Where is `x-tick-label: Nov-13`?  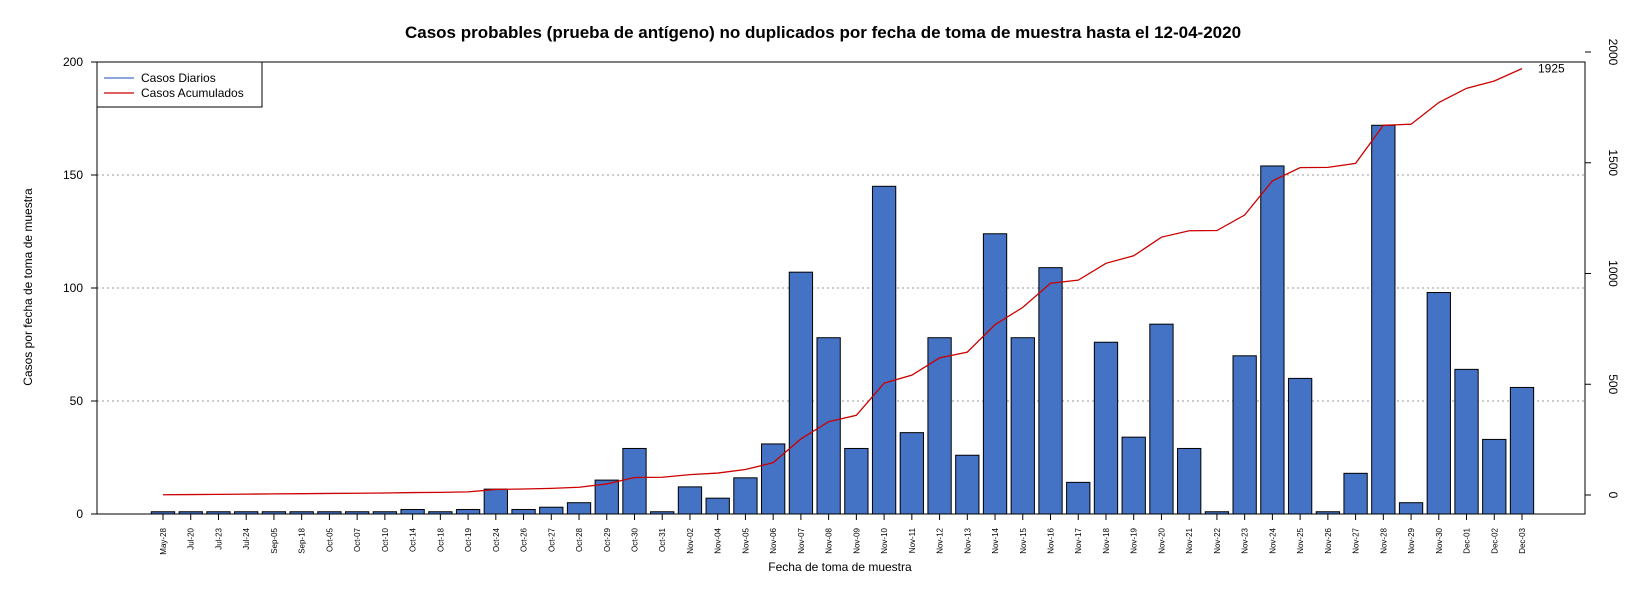
x-tick-label: Nov-13 is located at coordinates (967, 540).